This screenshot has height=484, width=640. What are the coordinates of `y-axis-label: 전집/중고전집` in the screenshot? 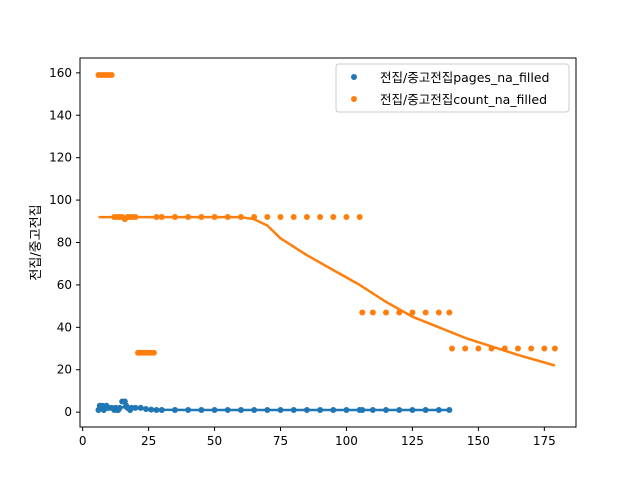 It's located at (36, 242).